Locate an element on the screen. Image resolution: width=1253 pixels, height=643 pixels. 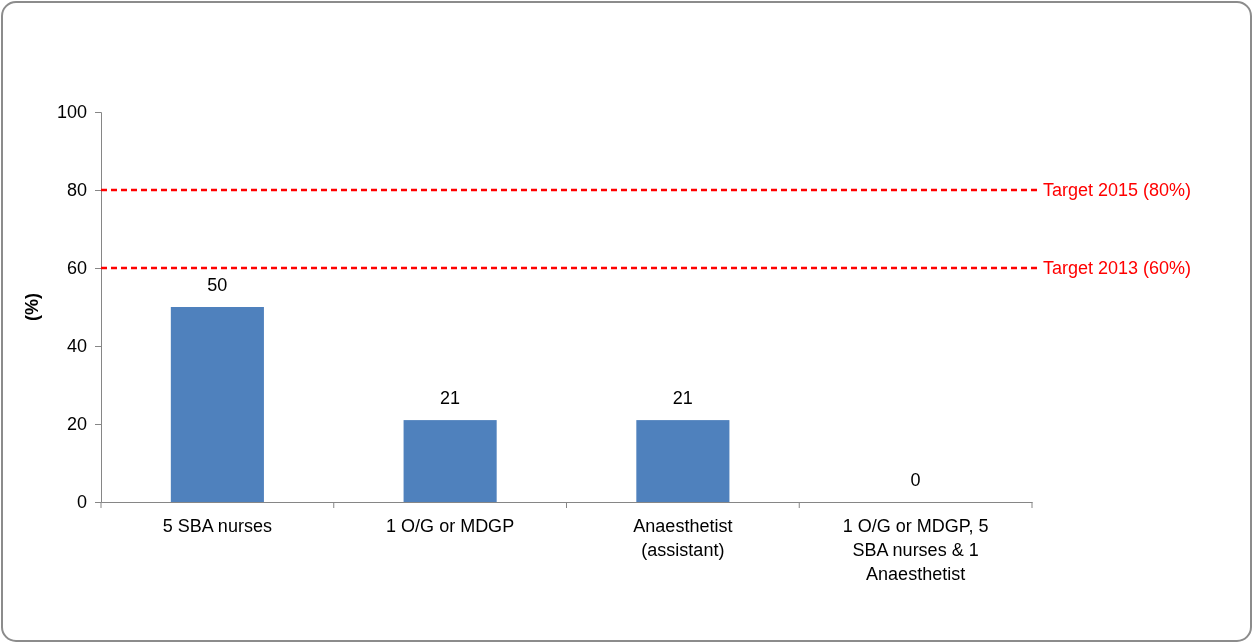
y-tick-label: 100 is located at coordinates (71, 112).